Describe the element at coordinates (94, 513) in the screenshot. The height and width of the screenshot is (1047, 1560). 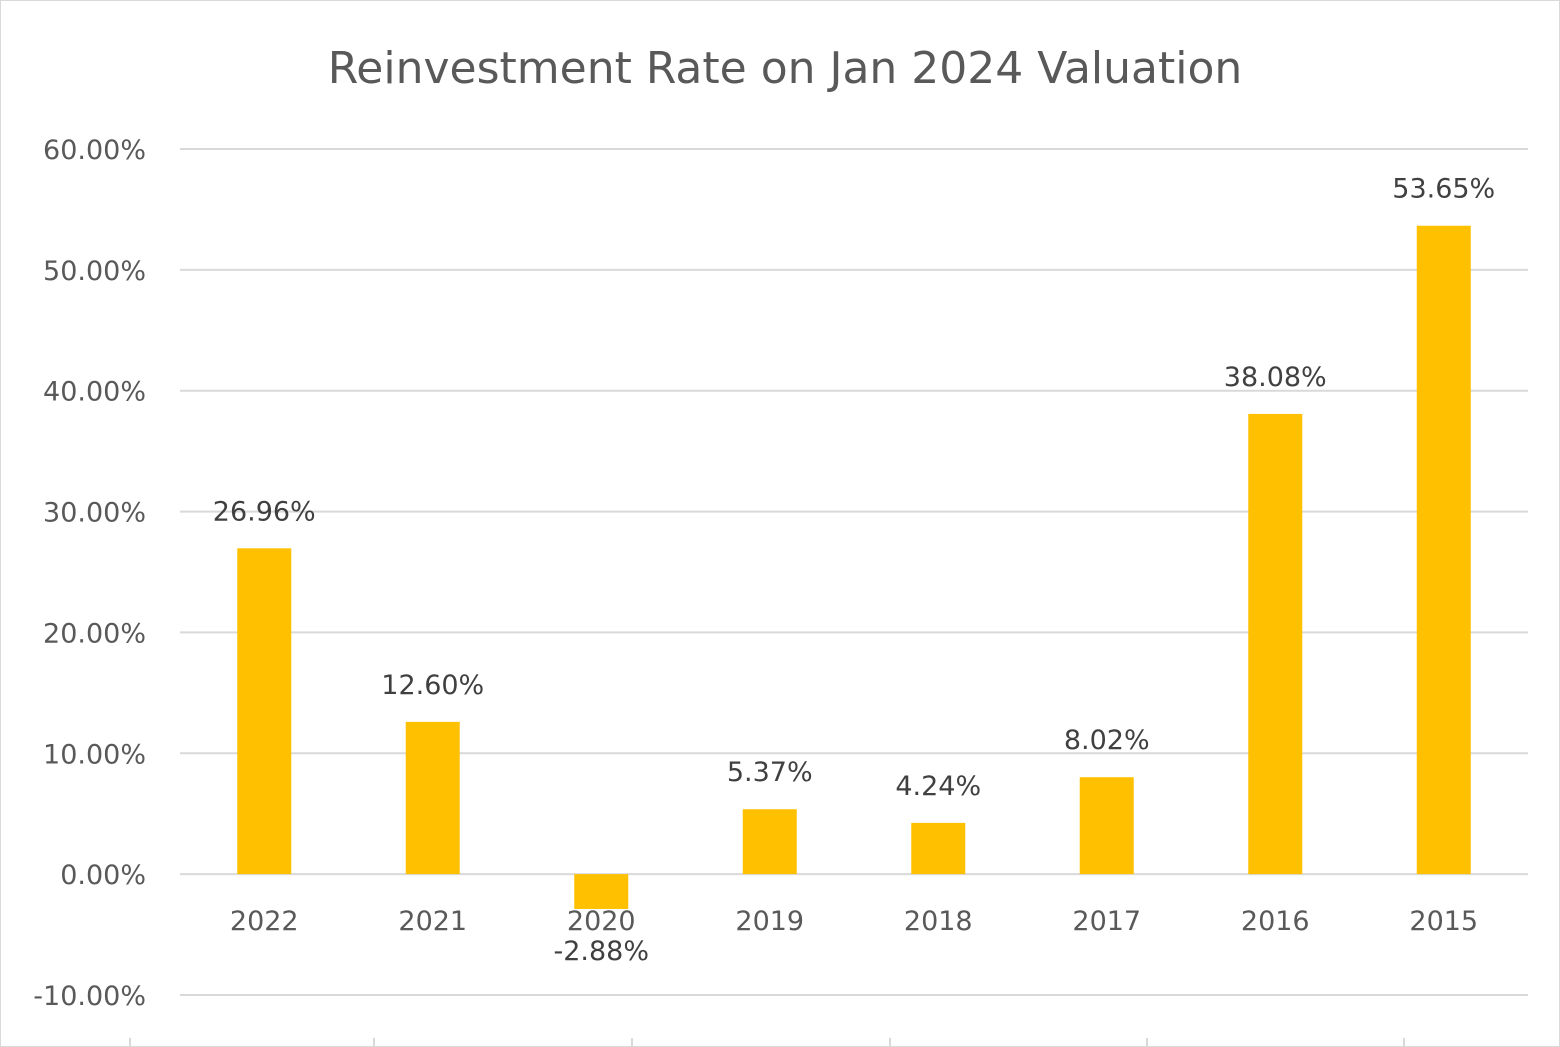
I see `y-tick-label: 30.00%` at that location.